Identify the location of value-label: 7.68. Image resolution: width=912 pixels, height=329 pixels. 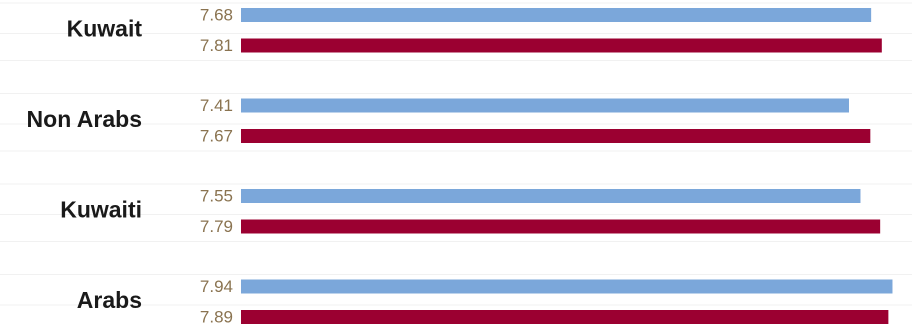
(216, 14).